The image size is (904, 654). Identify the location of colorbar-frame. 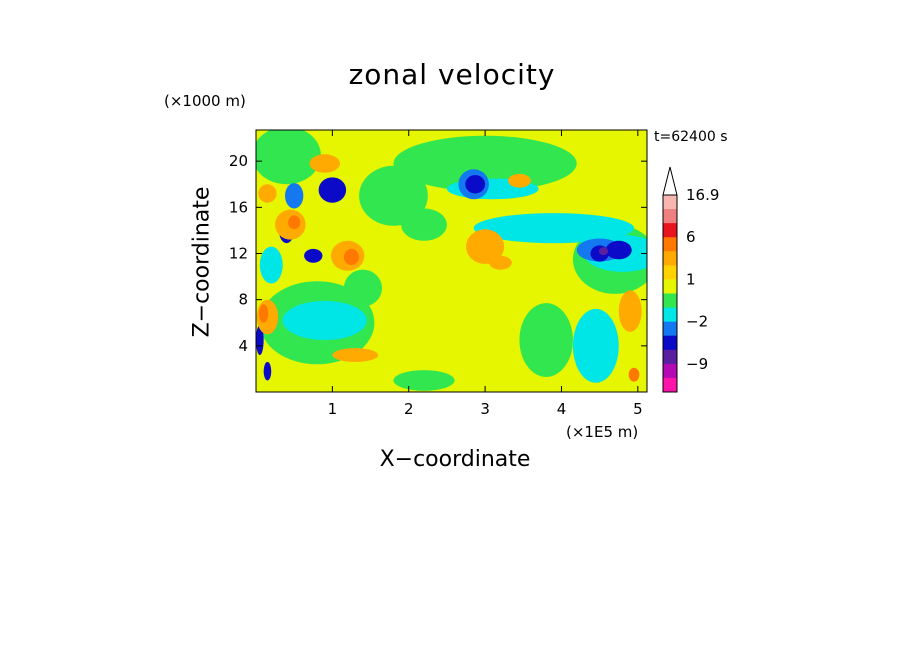
(670, 293).